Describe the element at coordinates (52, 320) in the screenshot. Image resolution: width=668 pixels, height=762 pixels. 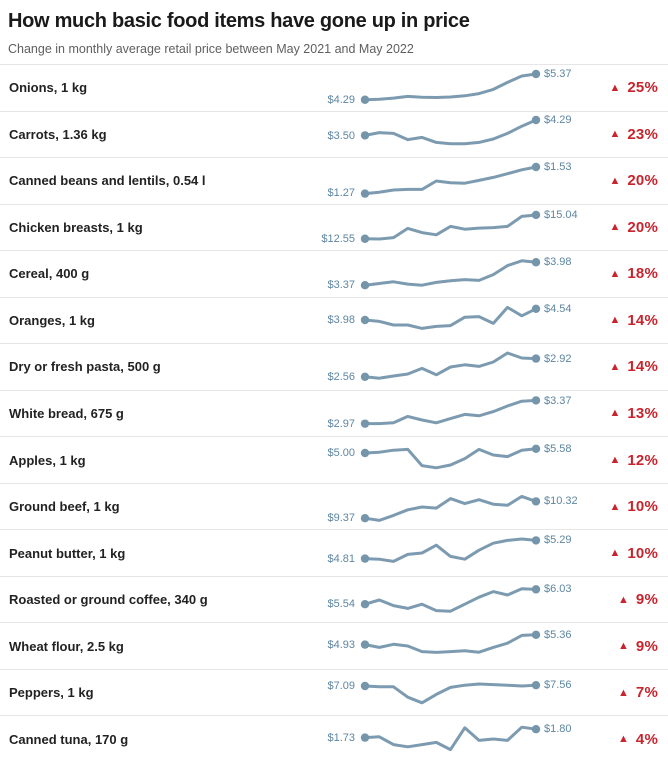
I see `item-label: Oranges, 1 kg` at that location.